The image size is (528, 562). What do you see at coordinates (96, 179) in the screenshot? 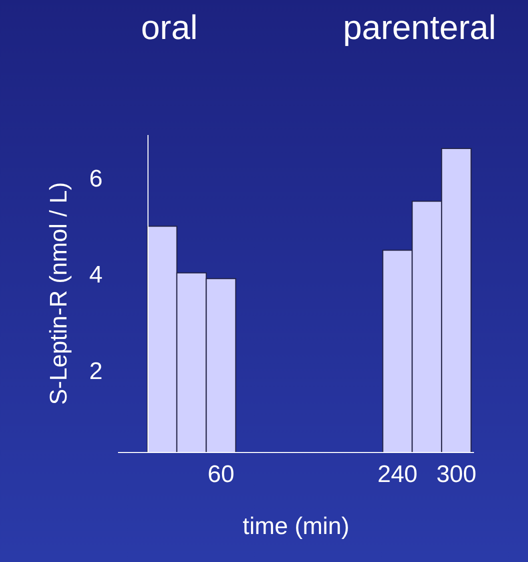
I see `y-tick-label: 6` at bounding box center [96, 179].